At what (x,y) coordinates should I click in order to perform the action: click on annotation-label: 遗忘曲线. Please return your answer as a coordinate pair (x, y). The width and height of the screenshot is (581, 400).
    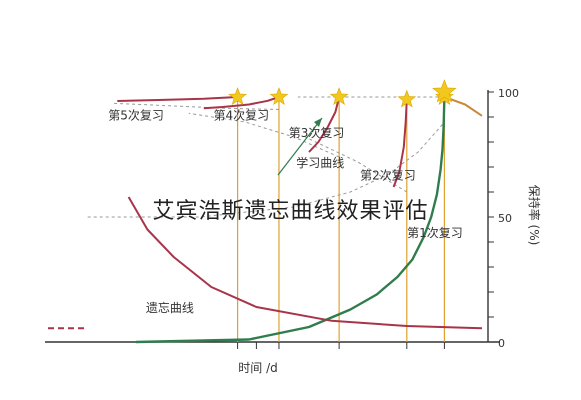
    Looking at the image, I should click on (170, 307).